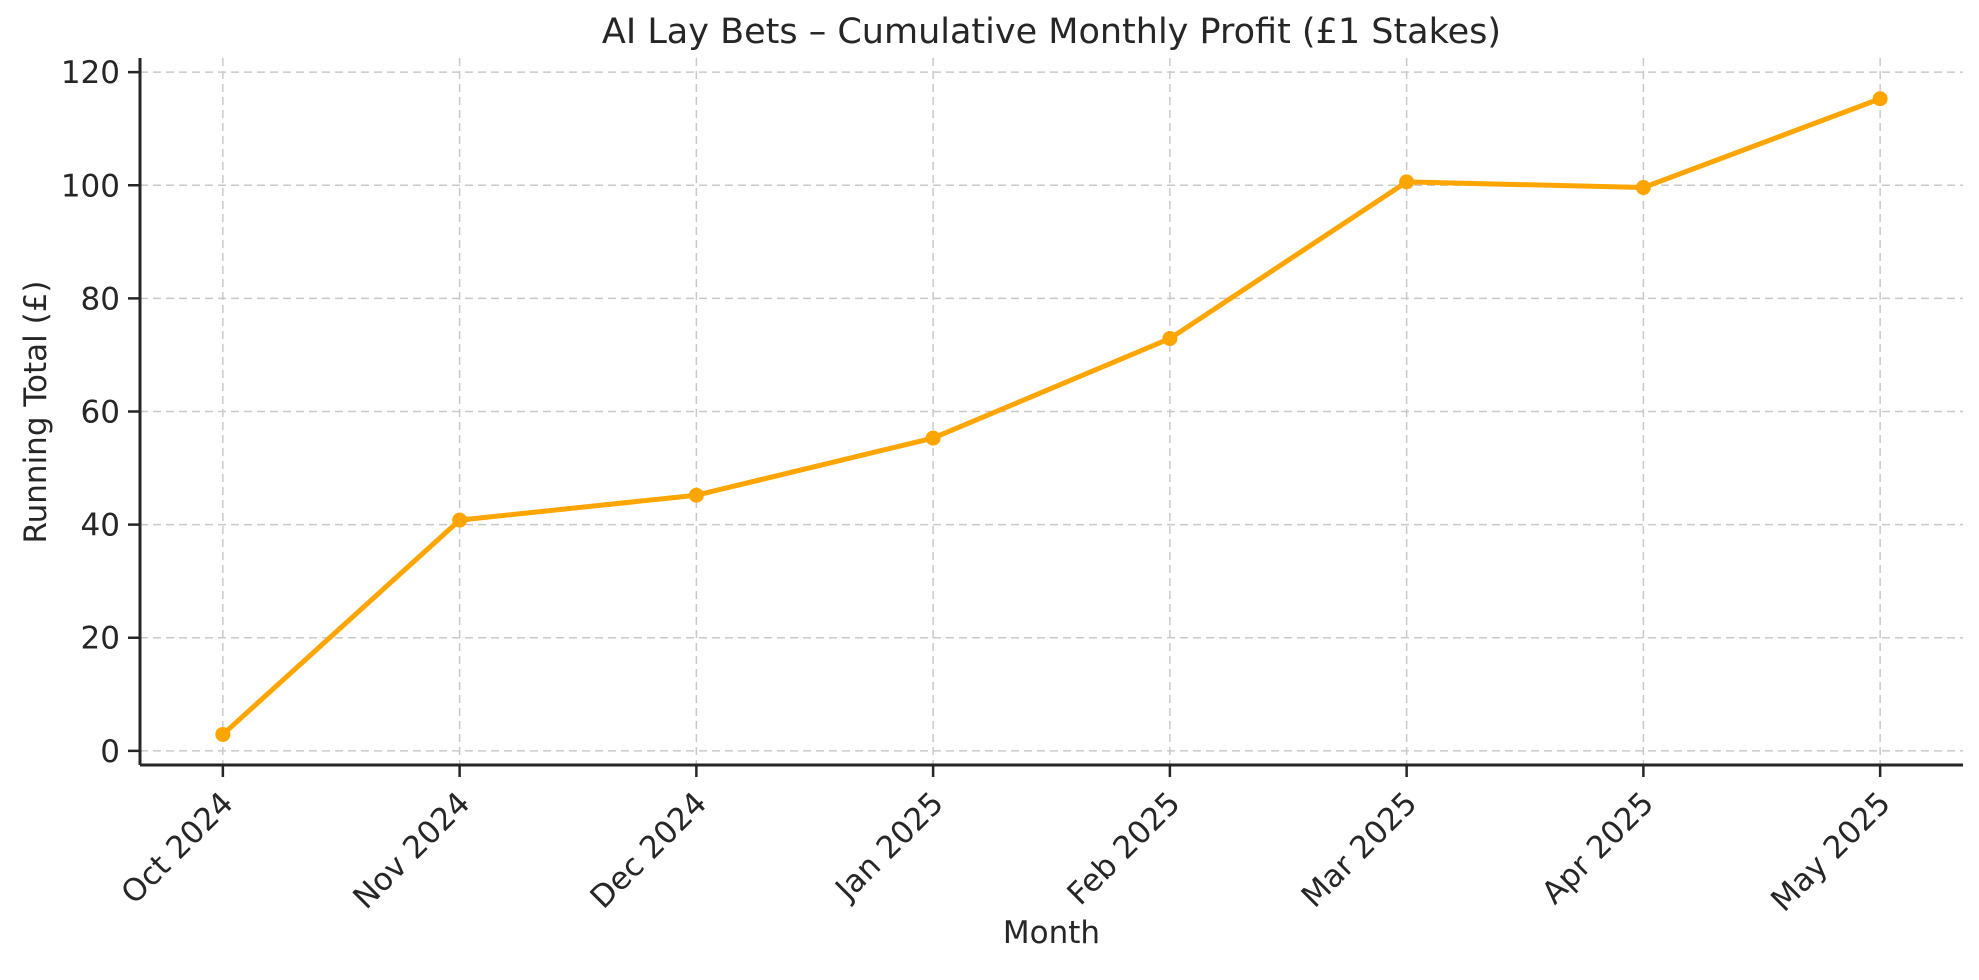  What do you see at coordinates (100, 413) in the screenshot?
I see `y-tick-label: 60` at bounding box center [100, 413].